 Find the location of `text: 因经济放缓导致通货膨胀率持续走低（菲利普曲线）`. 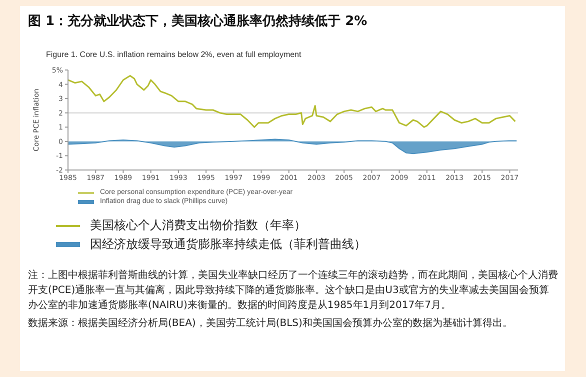

text: 因经济放缓导致通货膨胀率持续走低（菲利普曲线） is located at coordinates (228, 244).